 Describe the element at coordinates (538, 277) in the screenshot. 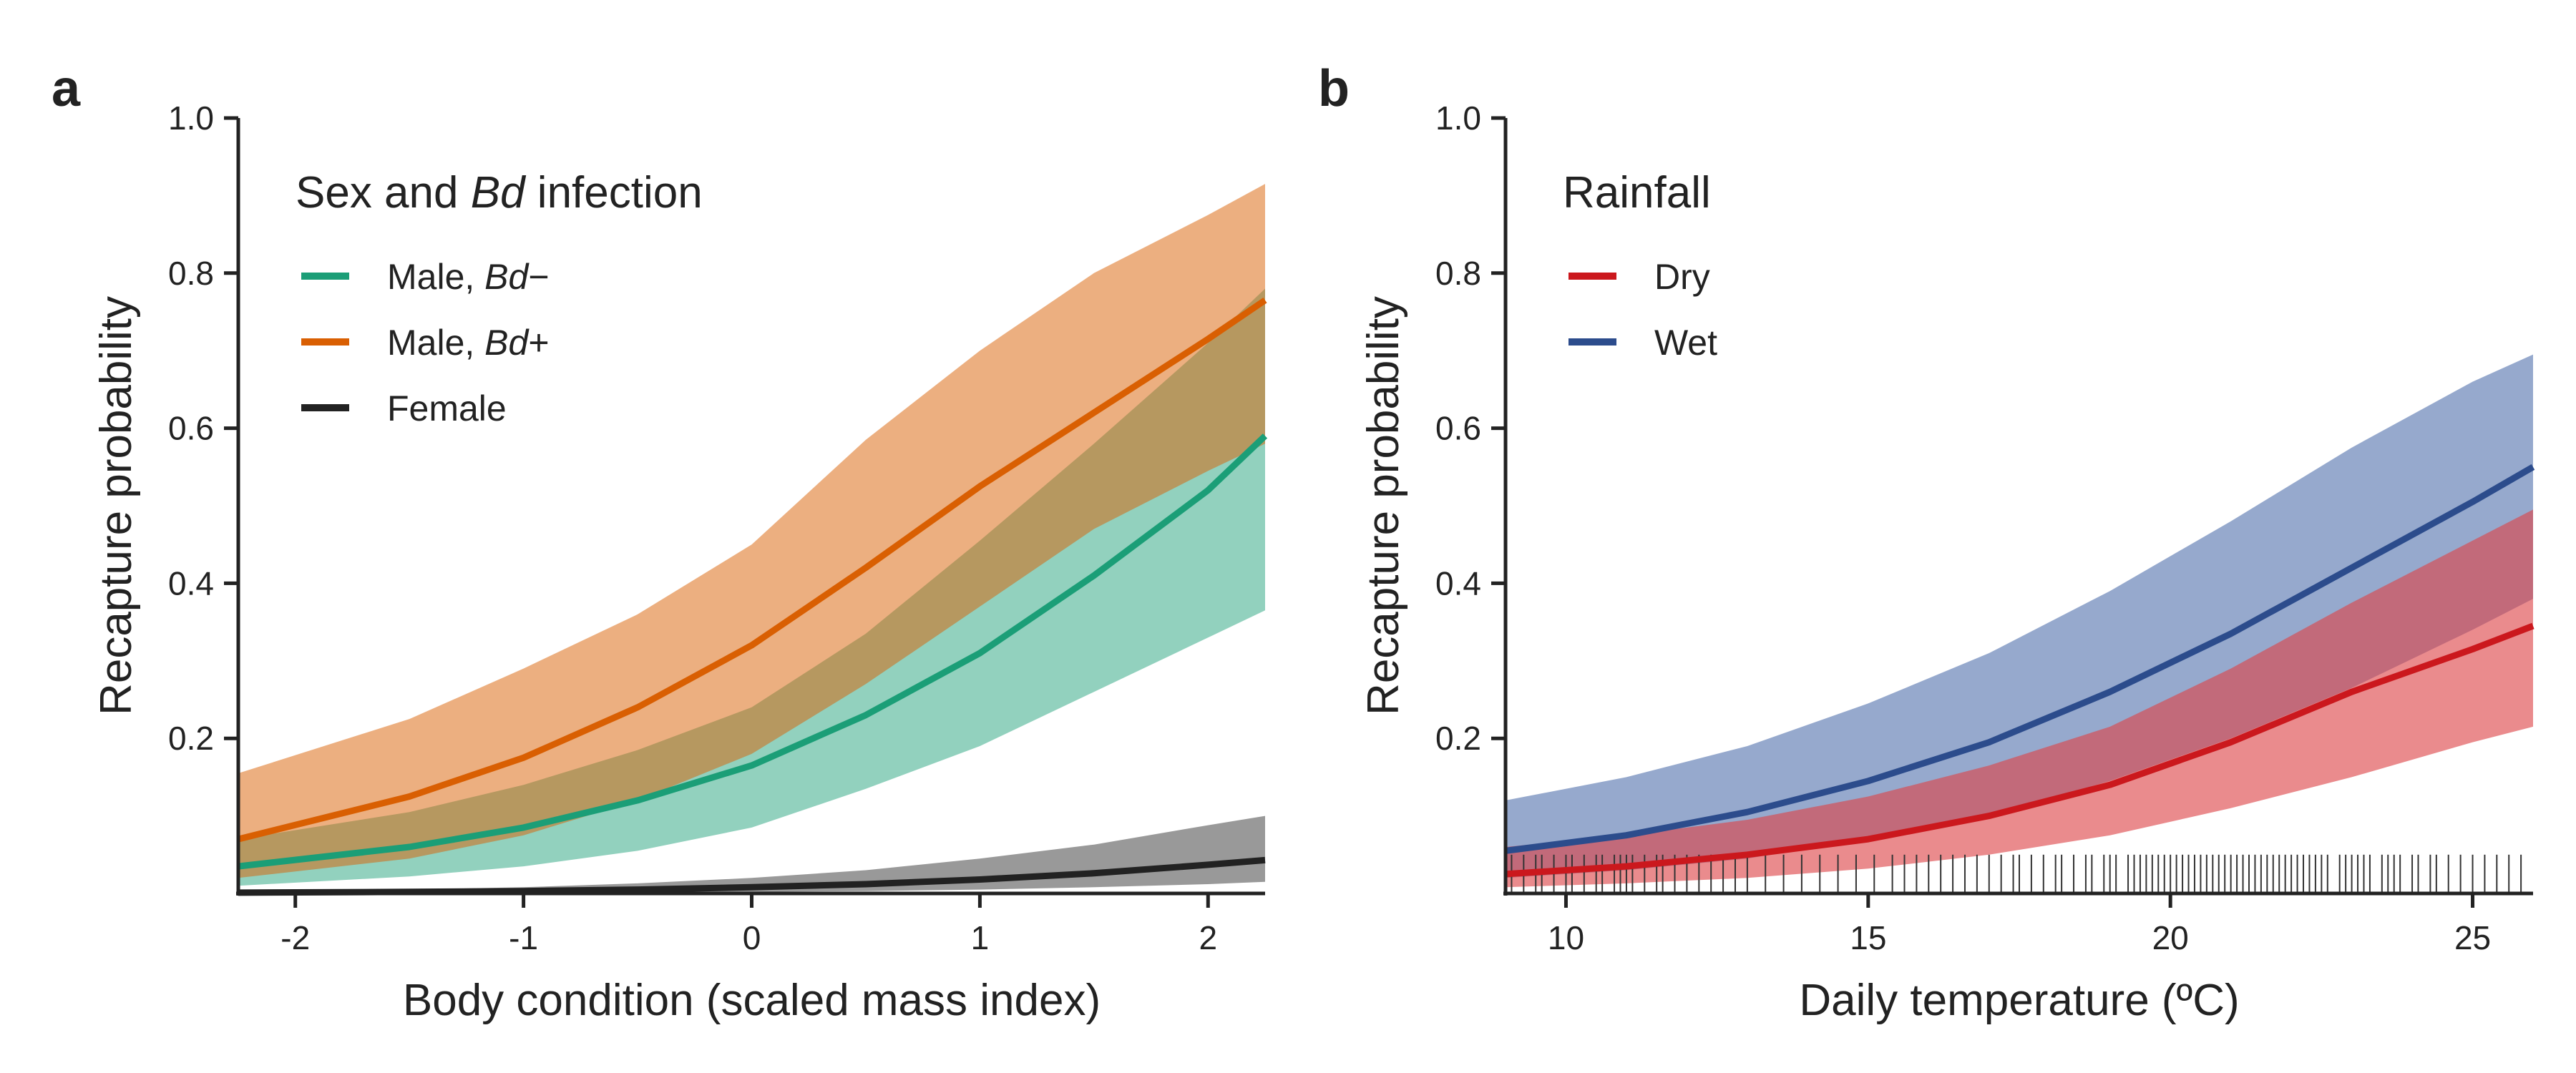

I see `text-part: −` at that location.